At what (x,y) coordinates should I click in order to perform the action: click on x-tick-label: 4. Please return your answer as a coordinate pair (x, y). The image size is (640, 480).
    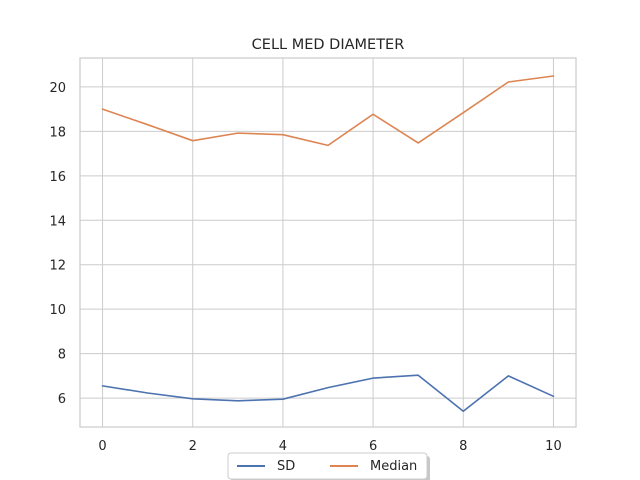
    Looking at the image, I should click on (283, 446).